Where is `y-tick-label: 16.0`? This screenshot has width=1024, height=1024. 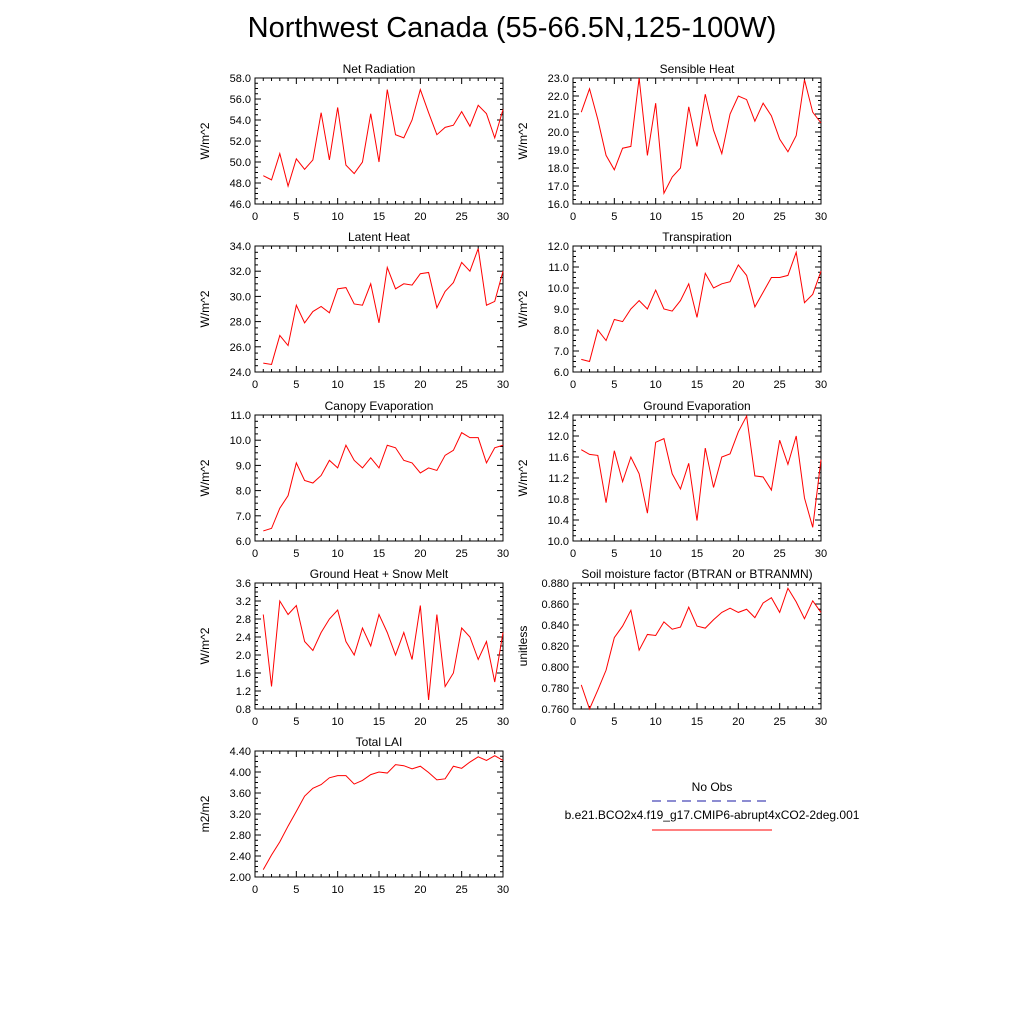
y-tick-label: 16.0 is located at coordinates (558, 205).